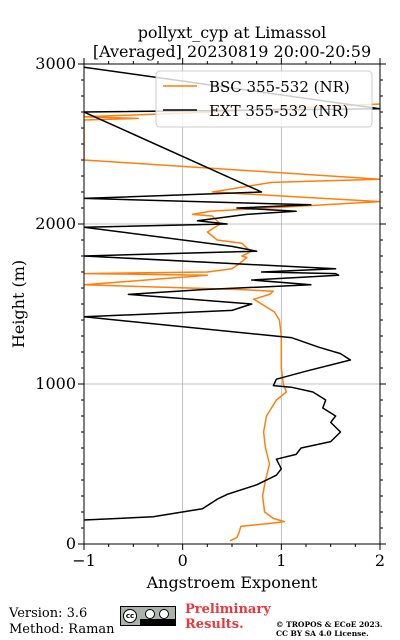 This screenshot has height=640, width=400. Describe the element at coordinates (55, 303) in the screenshot. I see `y-tick-labels: 0 1000 2000 3000` at that location.